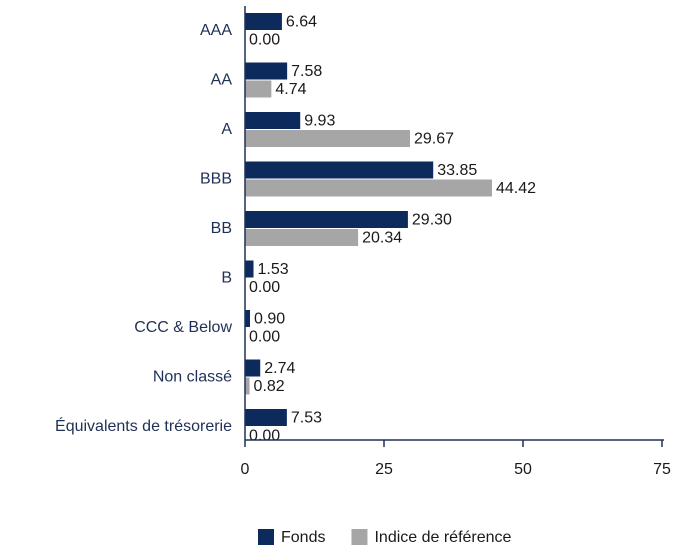 This screenshot has width=680, height=548. Describe the element at coordinates (523, 469) in the screenshot. I see `x-tick-label: 50` at that location.